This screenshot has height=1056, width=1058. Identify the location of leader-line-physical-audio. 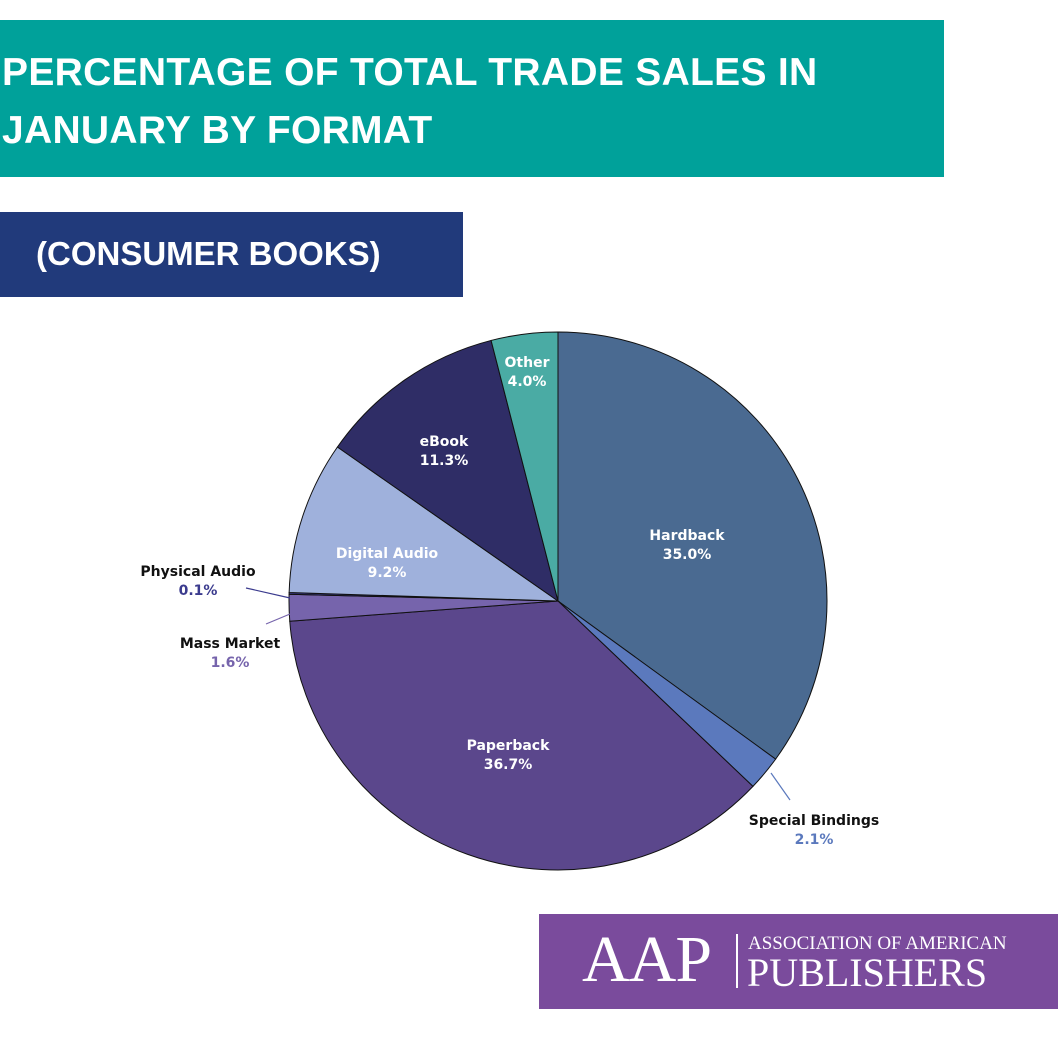
(268, 593).